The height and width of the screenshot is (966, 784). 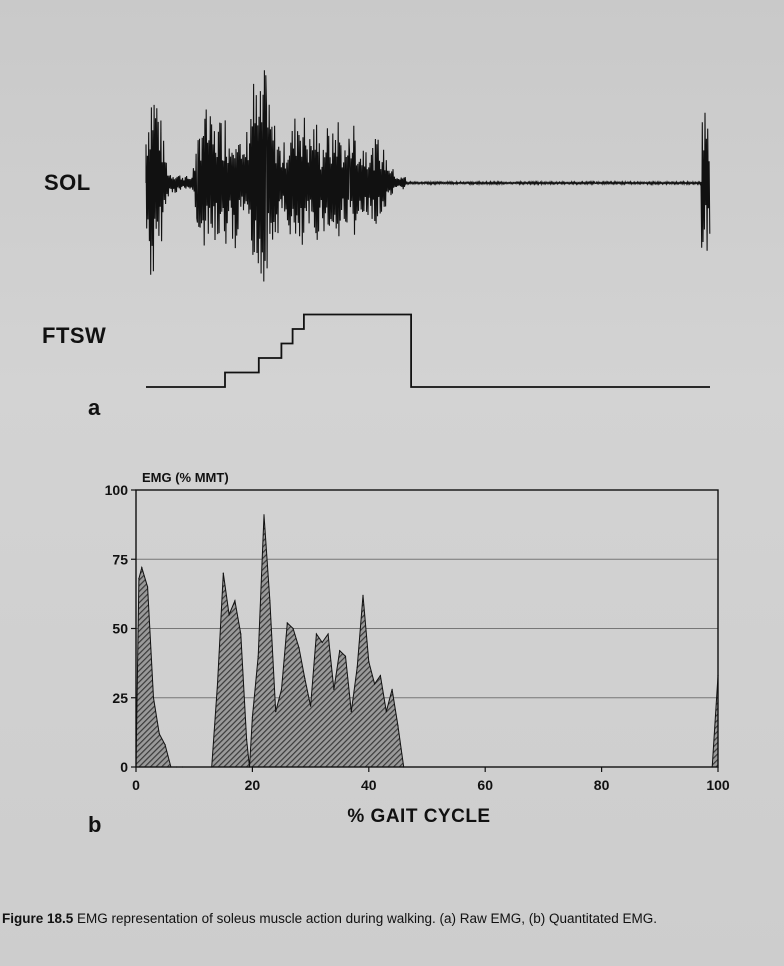 I want to click on ftsw-step-trace, so click(x=428, y=350).